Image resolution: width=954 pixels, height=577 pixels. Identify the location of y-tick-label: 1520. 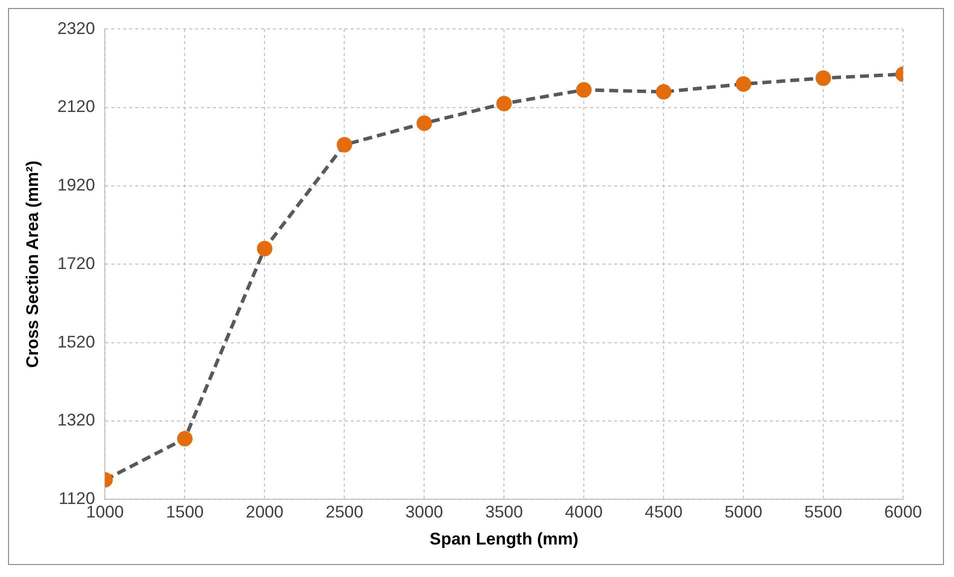
(76, 342).